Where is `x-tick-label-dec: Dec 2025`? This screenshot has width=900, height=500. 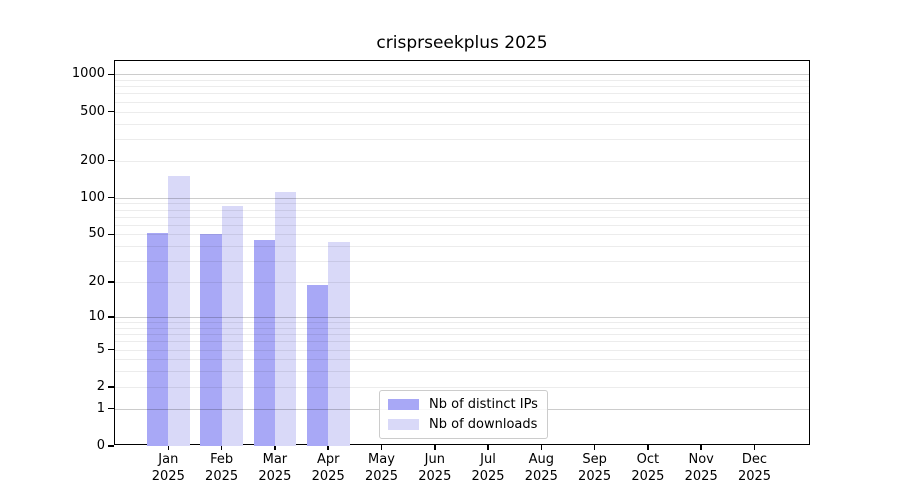 x-tick-label-dec: Dec 2025 is located at coordinates (754, 468).